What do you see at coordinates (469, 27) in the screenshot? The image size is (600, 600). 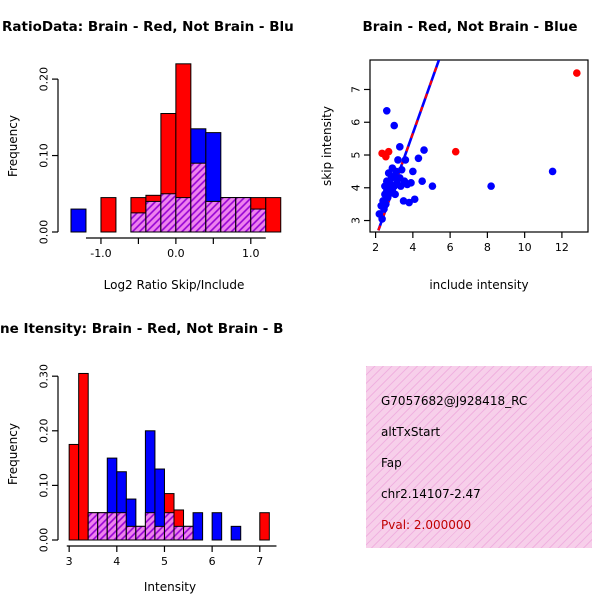 I see `scatter-title: Brain - Red, Not Brain - Blue` at bounding box center [469, 27].